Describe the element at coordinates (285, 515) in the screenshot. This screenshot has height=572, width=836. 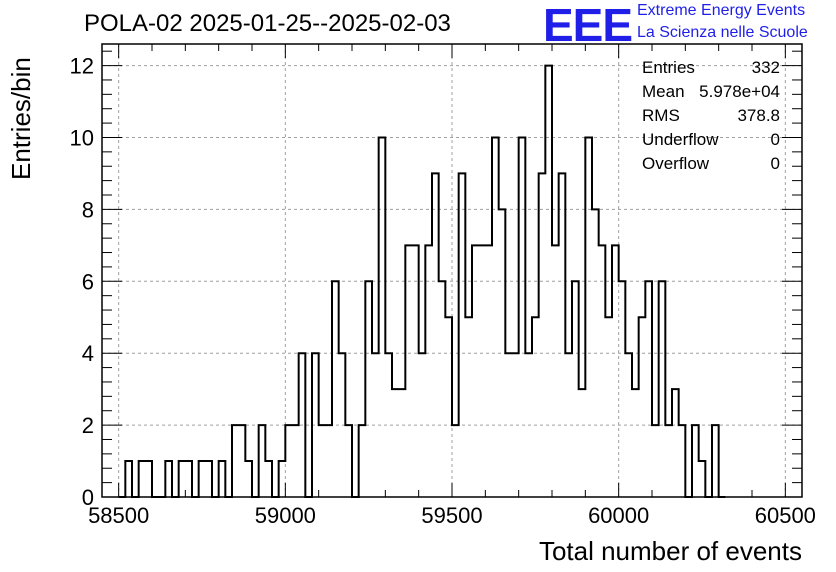
I see `x-tick-label: 59000` at that location.